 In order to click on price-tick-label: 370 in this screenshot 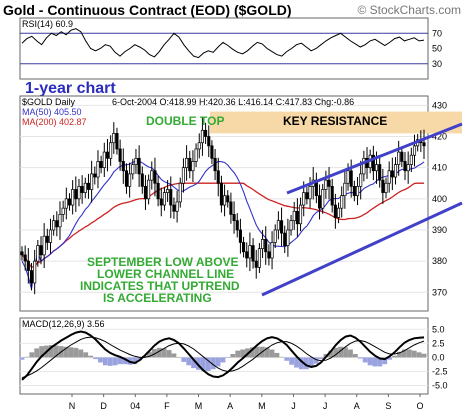, I will do `click(439, 292)`.